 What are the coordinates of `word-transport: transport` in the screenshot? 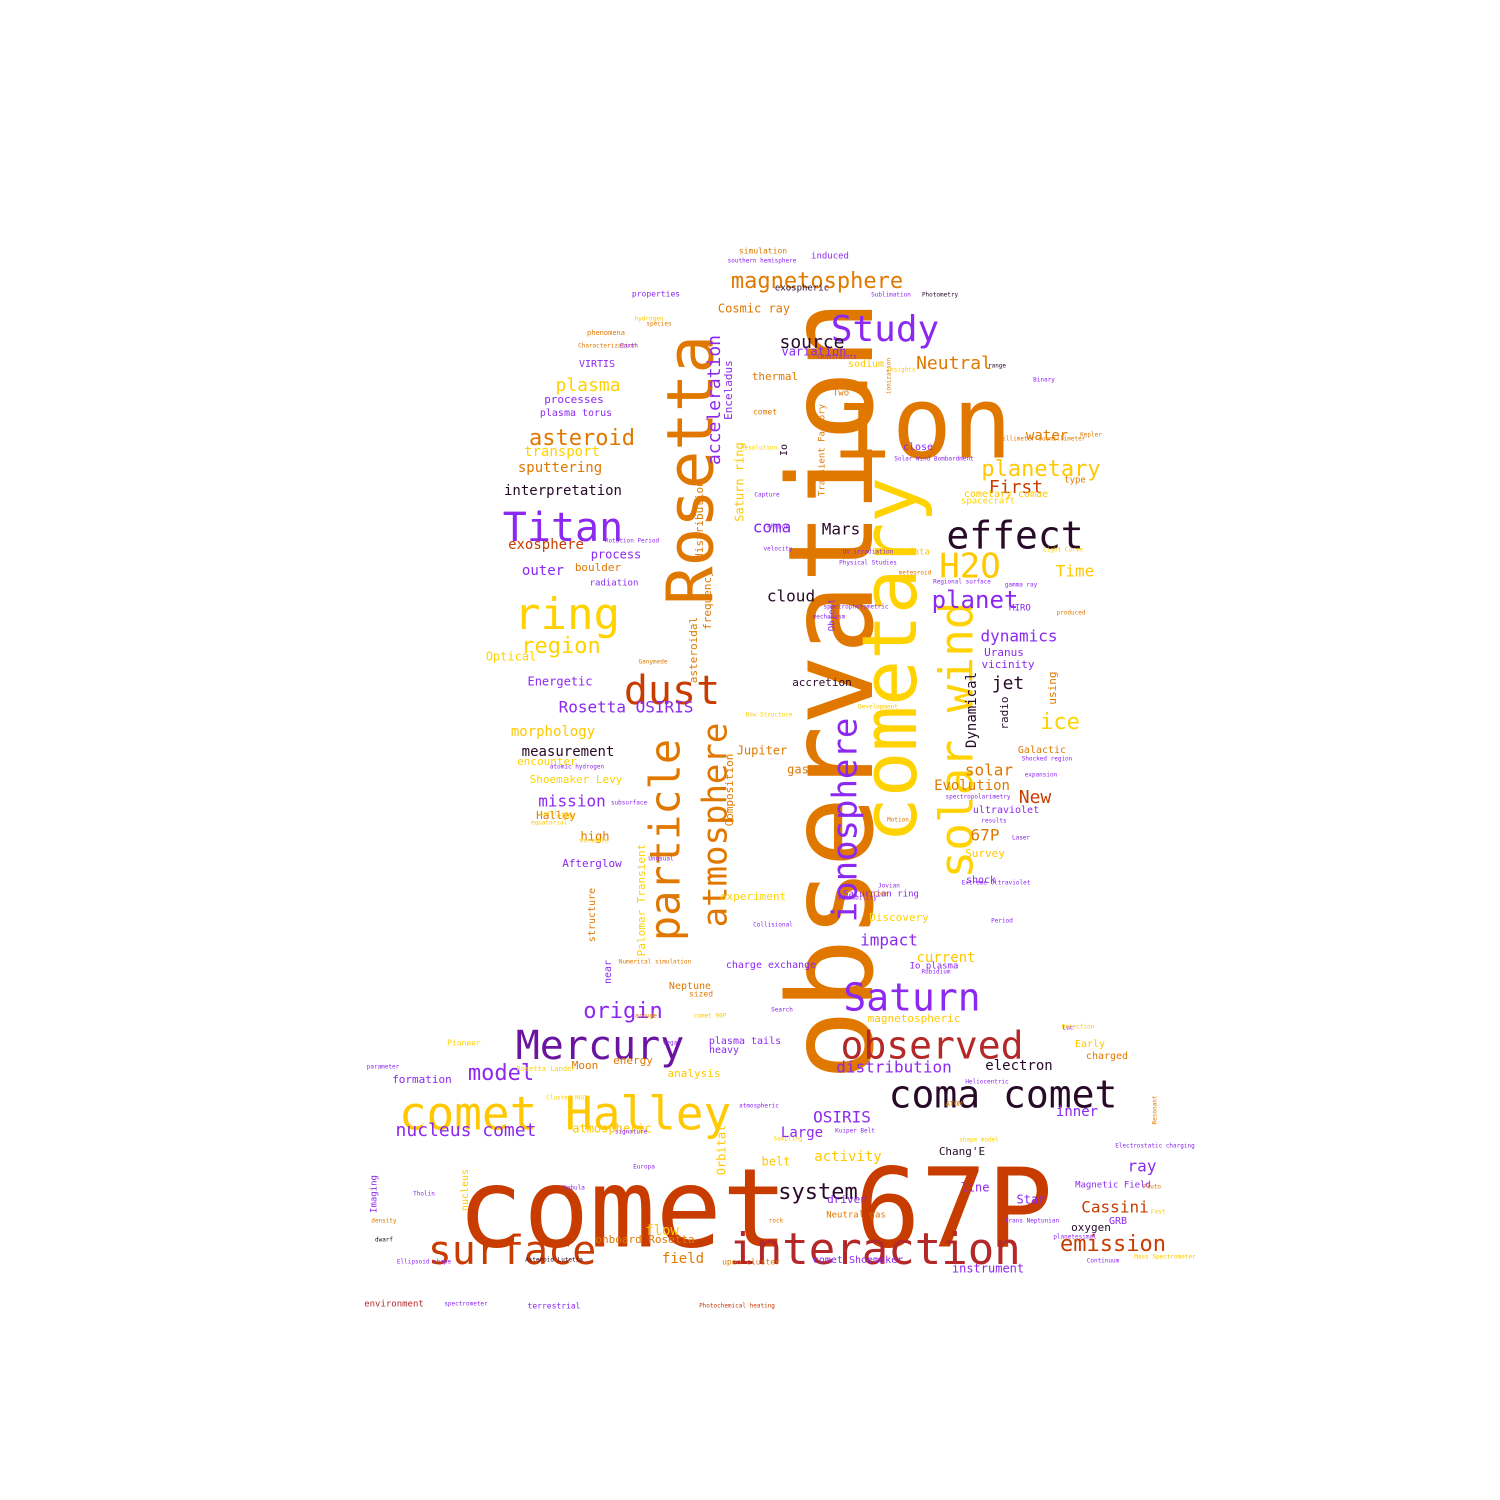 It's located at (562, 452).